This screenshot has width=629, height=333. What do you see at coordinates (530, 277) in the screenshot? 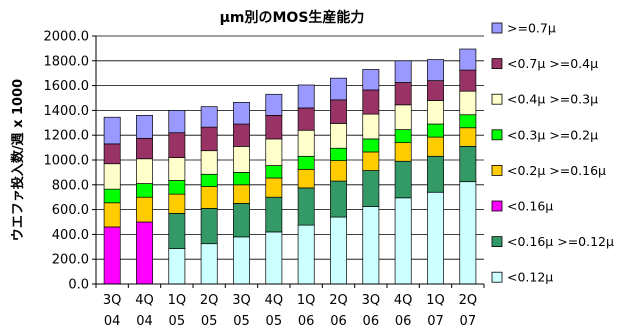
I see `legend-label: <0.12μ` at bounding box center [530, 277].